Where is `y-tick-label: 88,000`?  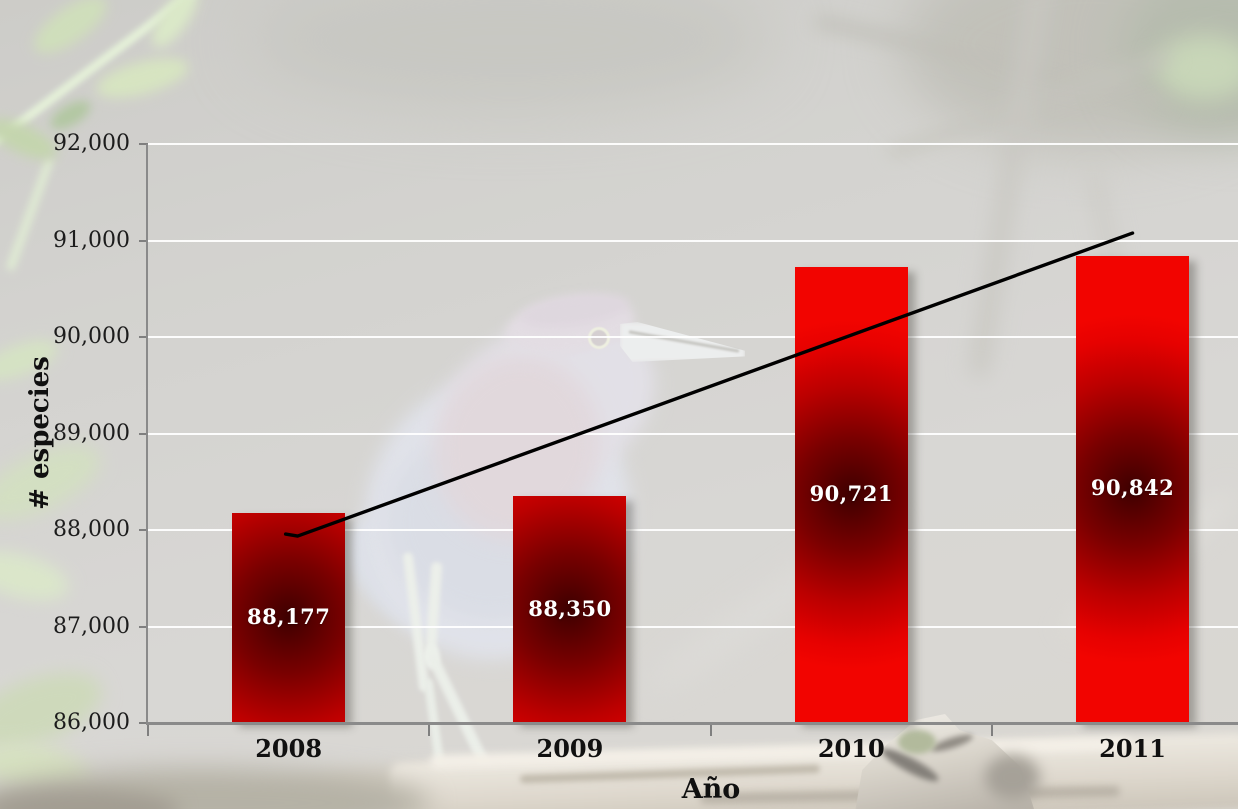 y-tick-label: 88,000 is located at coordinates (91, 529).